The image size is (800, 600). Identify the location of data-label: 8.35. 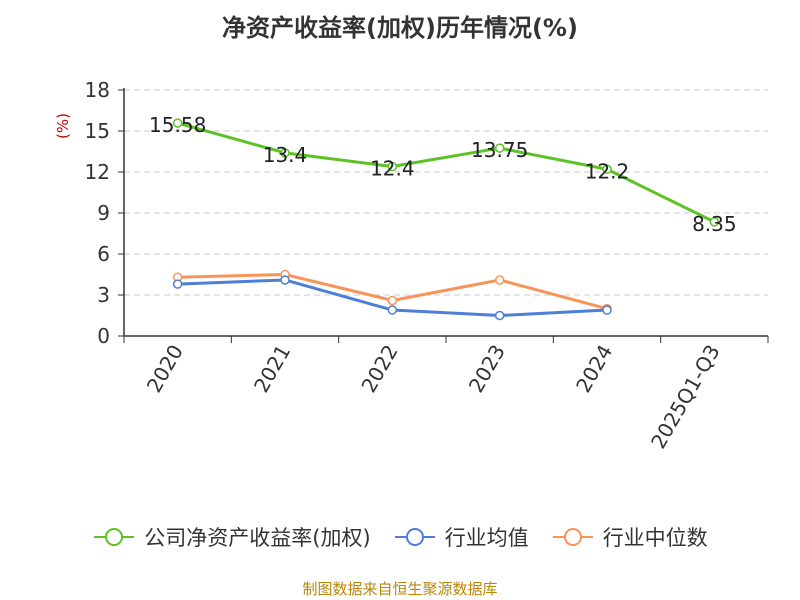
(714, 224).